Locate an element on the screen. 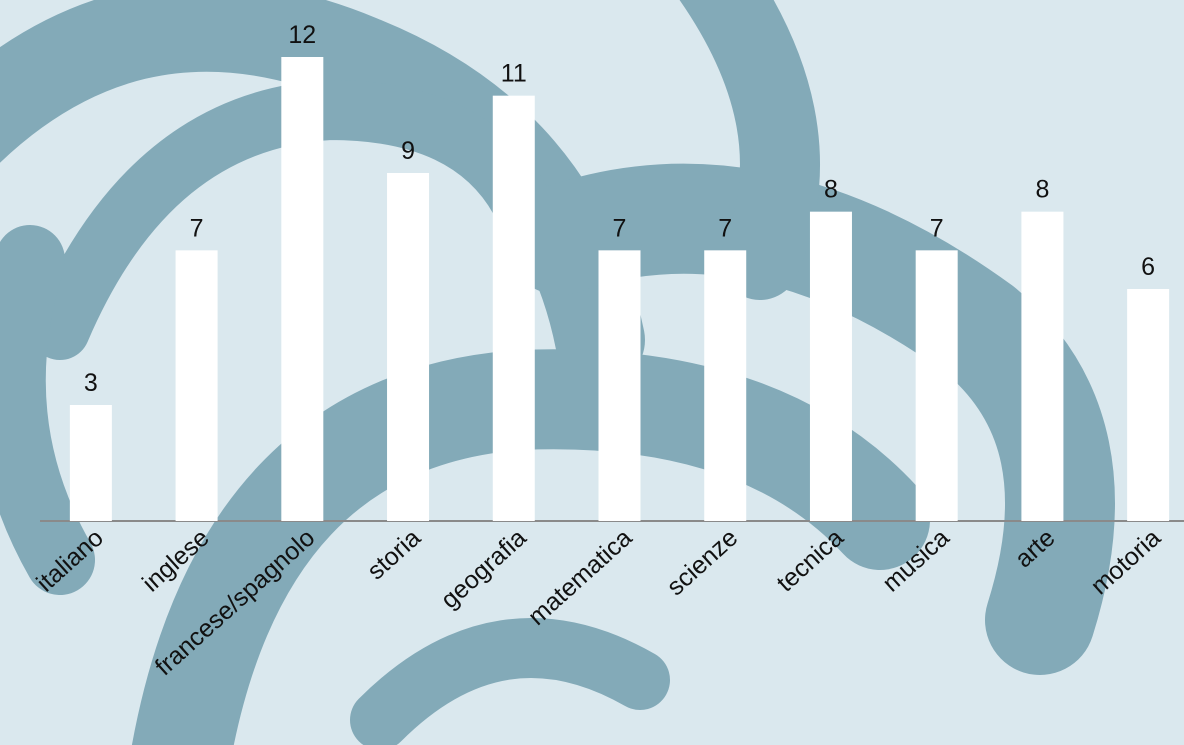  data-label: 6 is located at coordinates (1148, 267).